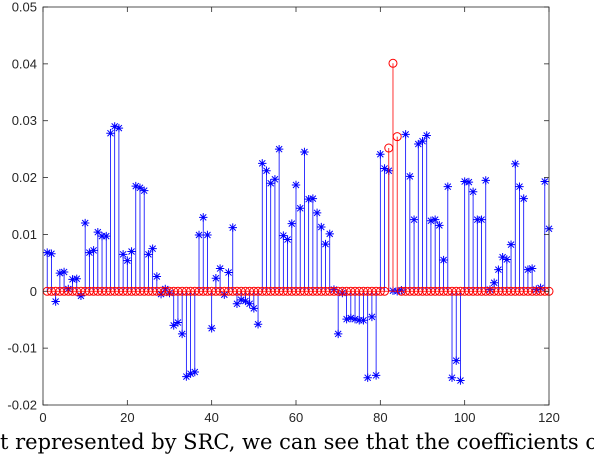 The width and height of the screenshot is (594, 456). Describe the element at coordinates (296, 417) in the screenshot. I see `x-tick-label: 60` at that location.